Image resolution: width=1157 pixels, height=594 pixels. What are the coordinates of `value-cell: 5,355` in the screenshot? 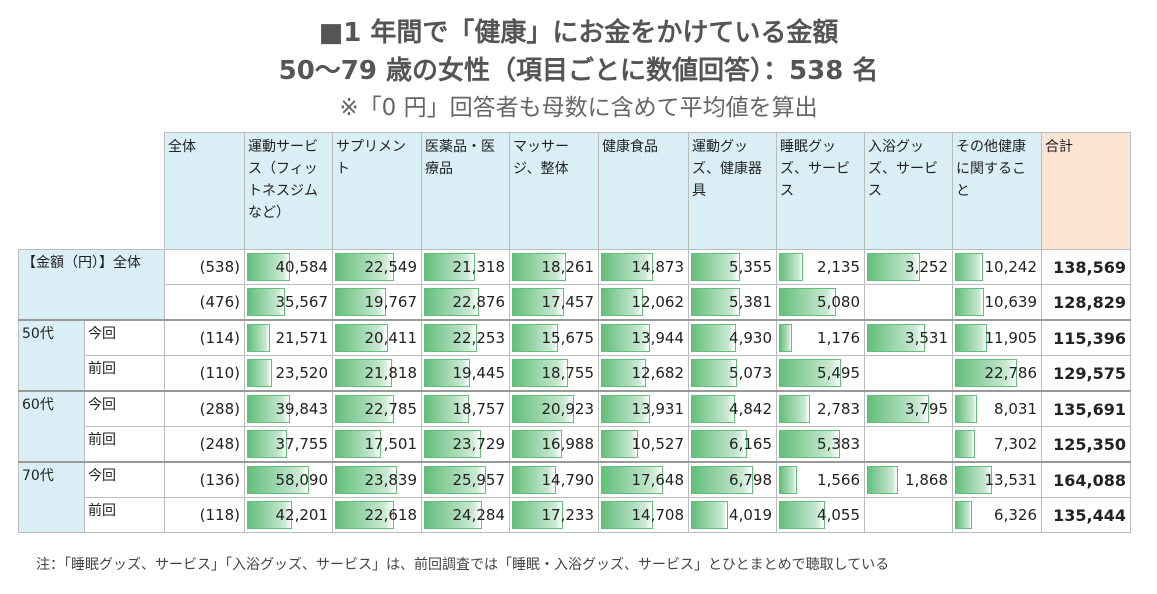 It's located at (732, 267).